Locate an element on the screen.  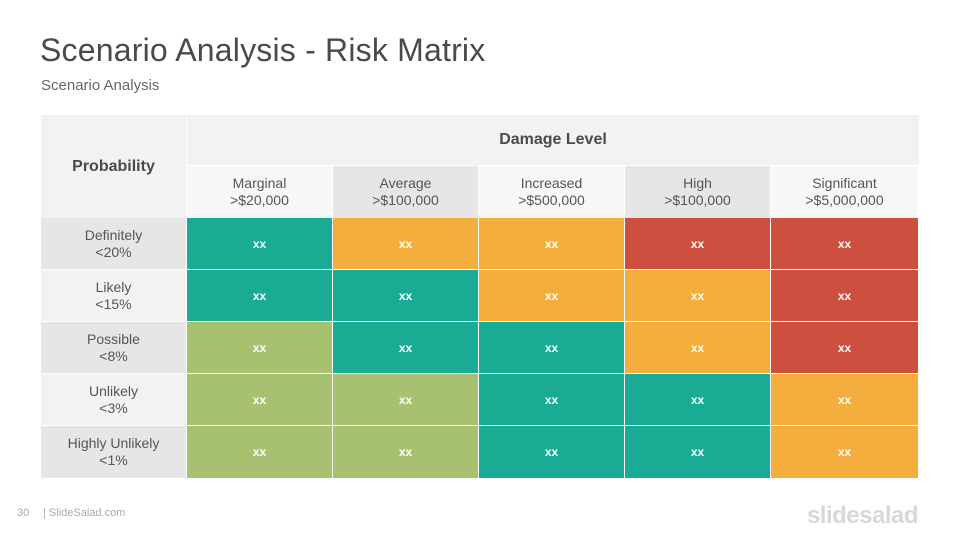
row-header-value: <20% is located at coordinates (113, 251).